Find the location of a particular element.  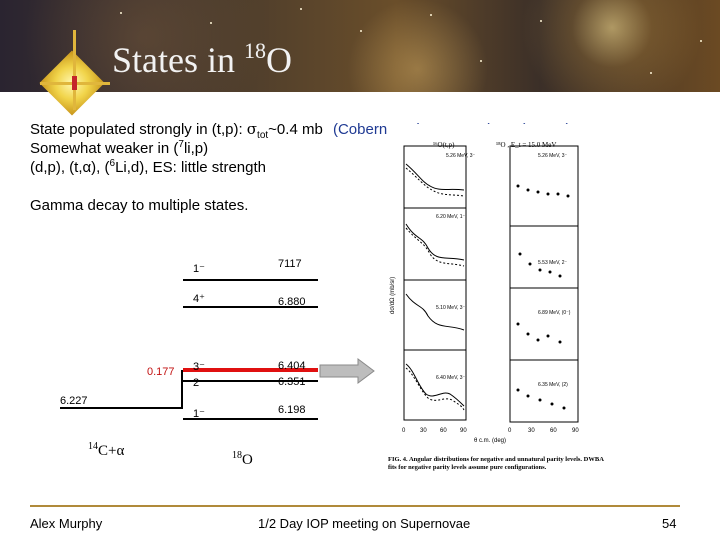

panel-label: 5.53 MeV, 2⁻ is located at coordinates (553, 263).